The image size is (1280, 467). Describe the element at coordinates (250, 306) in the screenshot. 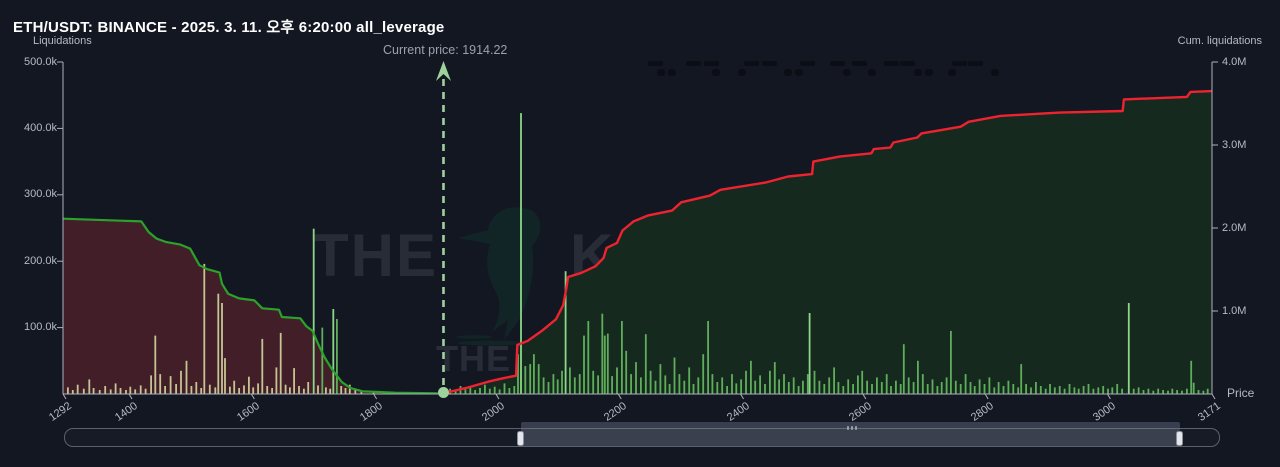

I see `green-cumulative-line` at that location.